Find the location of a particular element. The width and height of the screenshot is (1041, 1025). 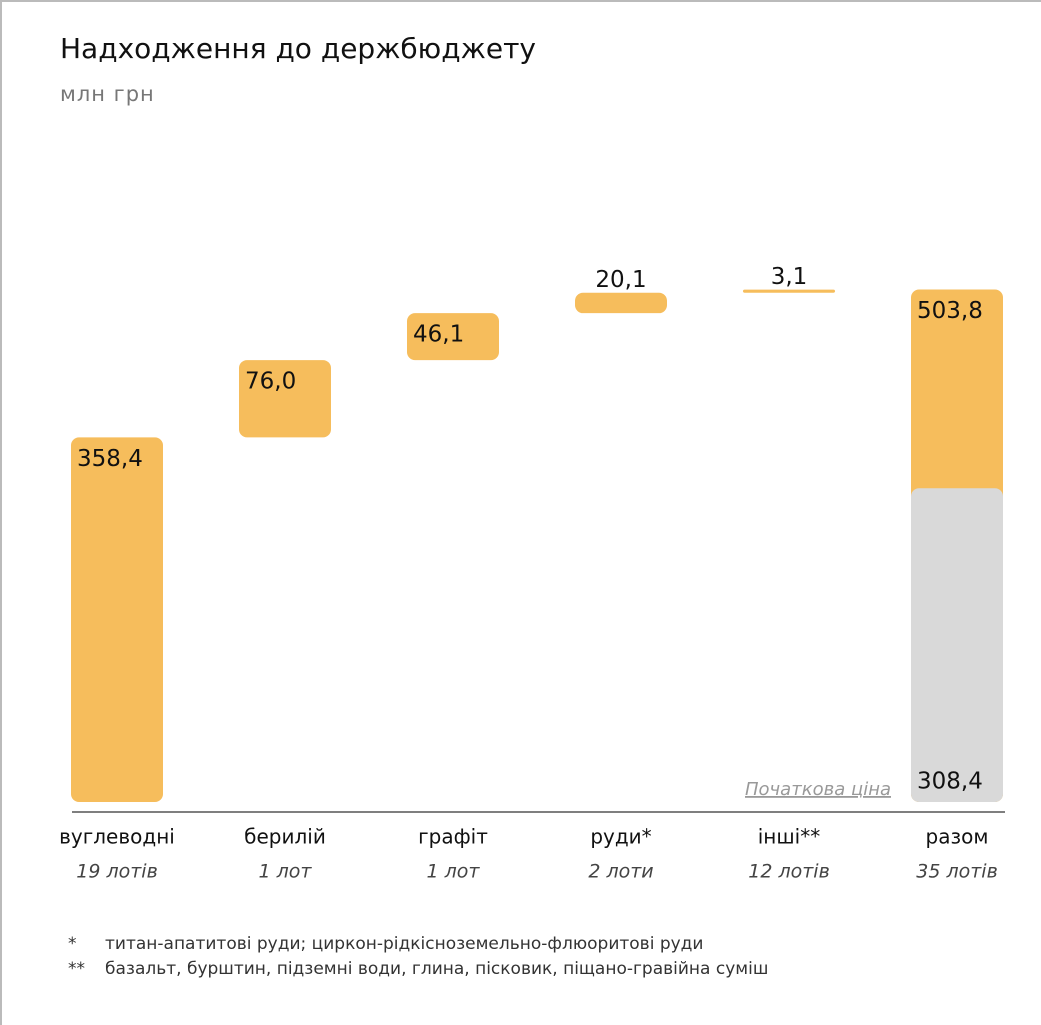

value-label: 503,8 is located at coordinates (950, 311).